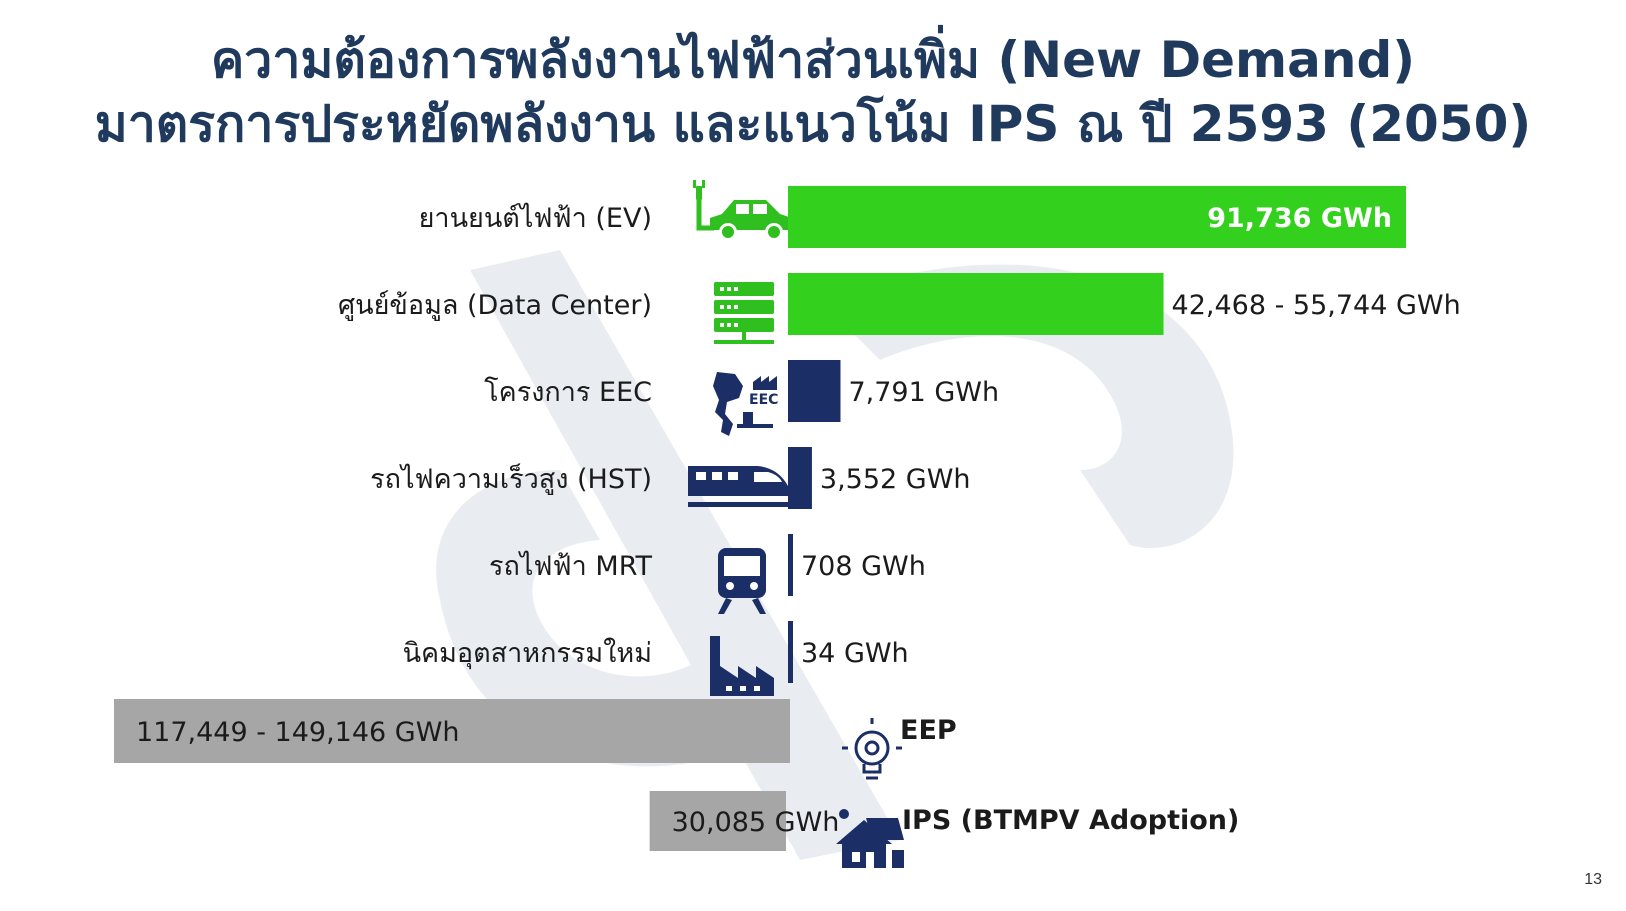  Describe the element at coordinates (495, 305) in the screenshot. I see `category-label-1: ศูนย์ข้อมูล (Data Center)` at that location.